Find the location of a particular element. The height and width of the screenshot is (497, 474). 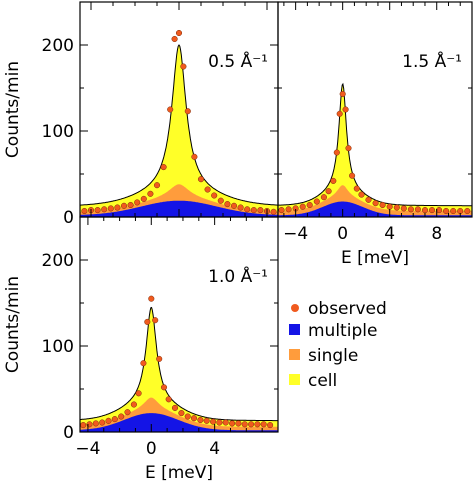

legend: observed multiple single cell is located at coordinates (338, 345).